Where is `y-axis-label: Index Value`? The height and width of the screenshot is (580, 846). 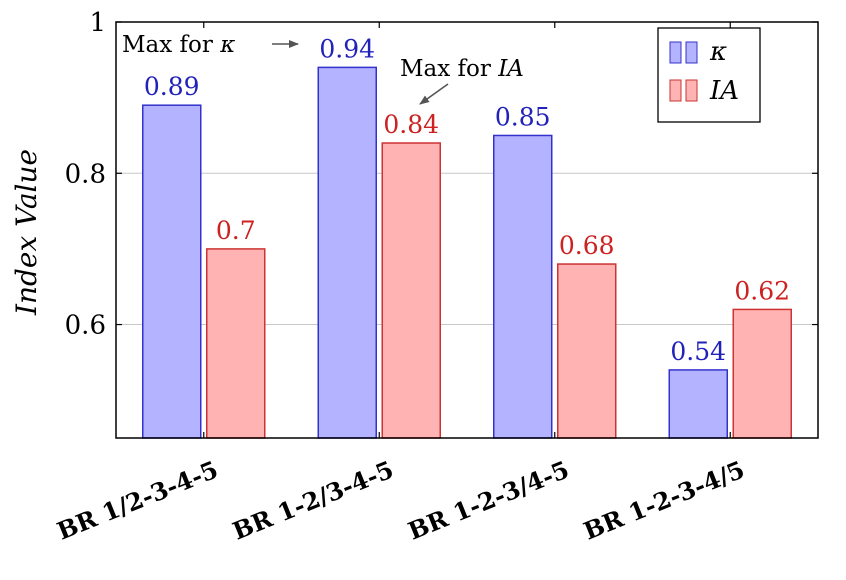
y-axis-label: Index Value is located at coordinates (26, 232).